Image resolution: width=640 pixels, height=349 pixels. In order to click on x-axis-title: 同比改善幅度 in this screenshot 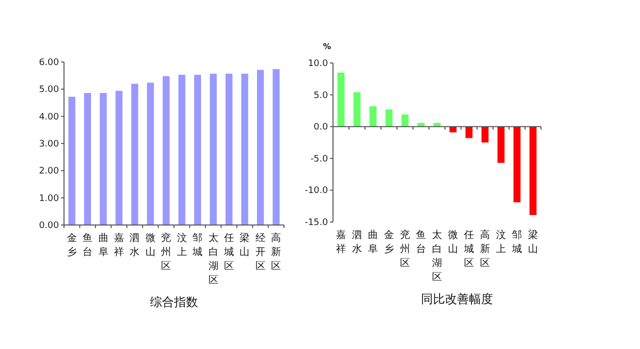, I will do `click(457, 299)`.